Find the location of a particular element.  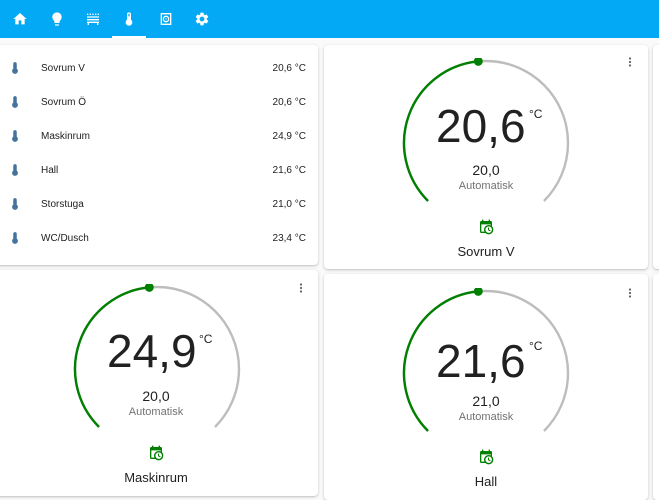

tab-temperature is located at coordinates (129, 19).